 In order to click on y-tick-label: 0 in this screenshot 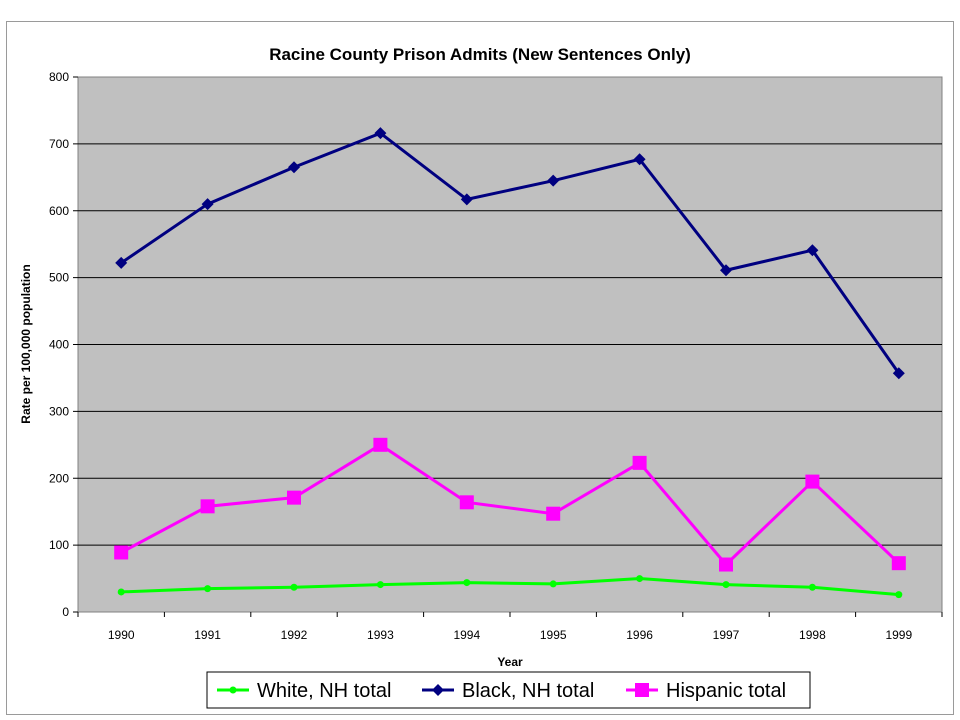, I will do `click(65, 612)`.